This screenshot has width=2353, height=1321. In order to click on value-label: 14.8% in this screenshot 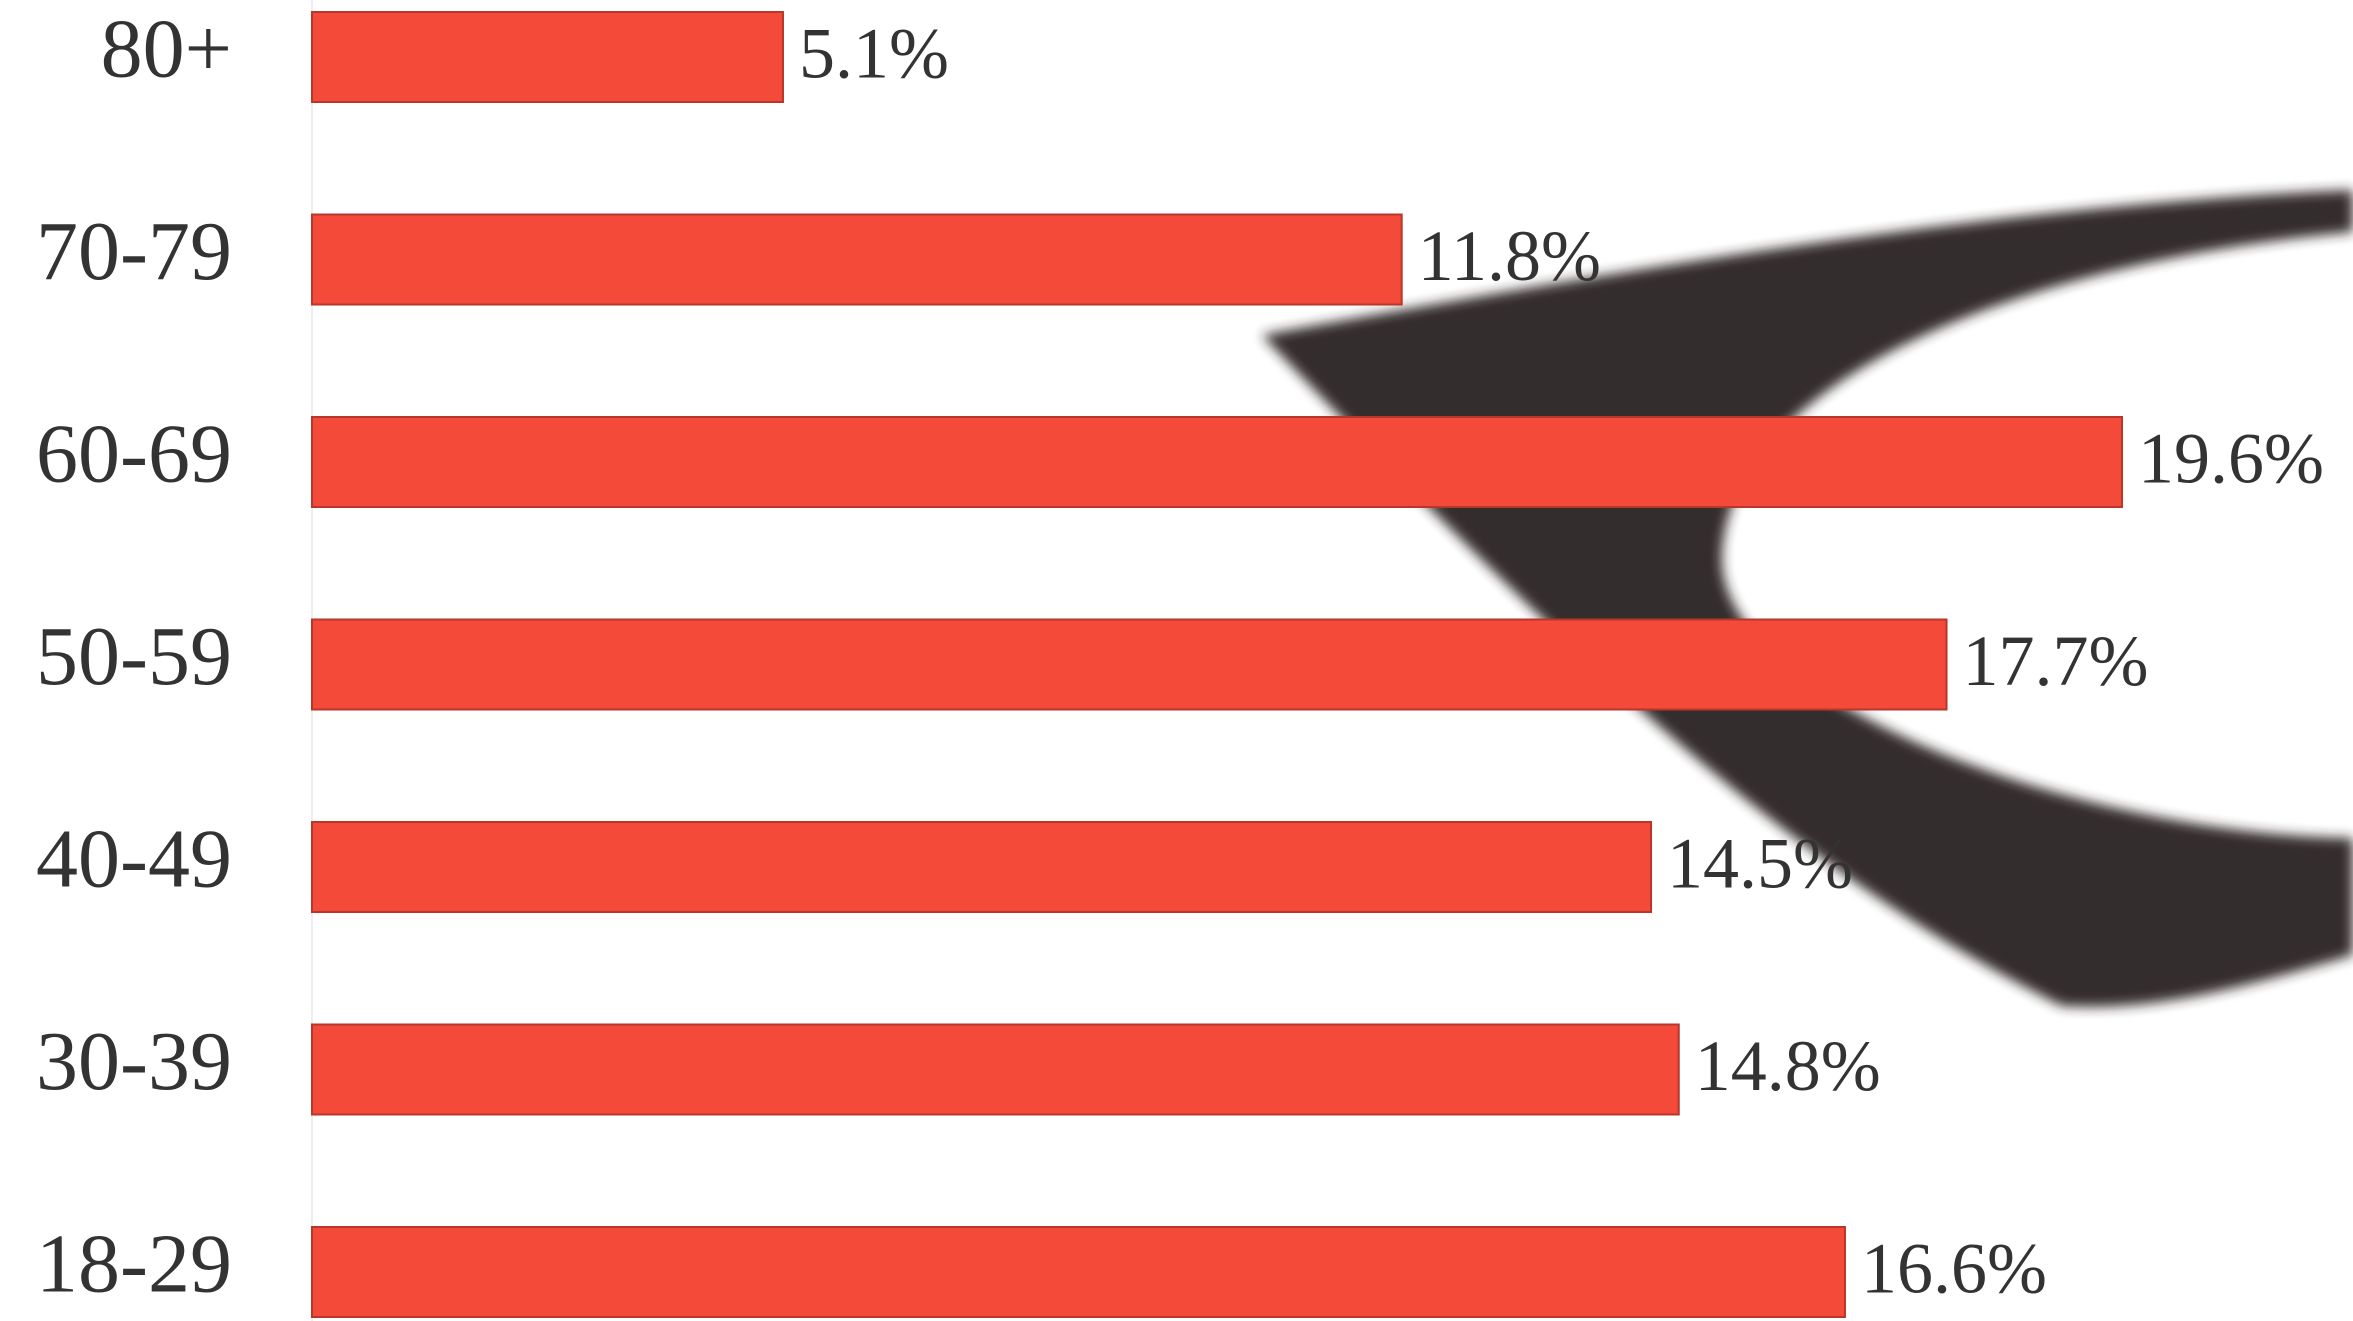, I will do `click(1788, 1066)`.